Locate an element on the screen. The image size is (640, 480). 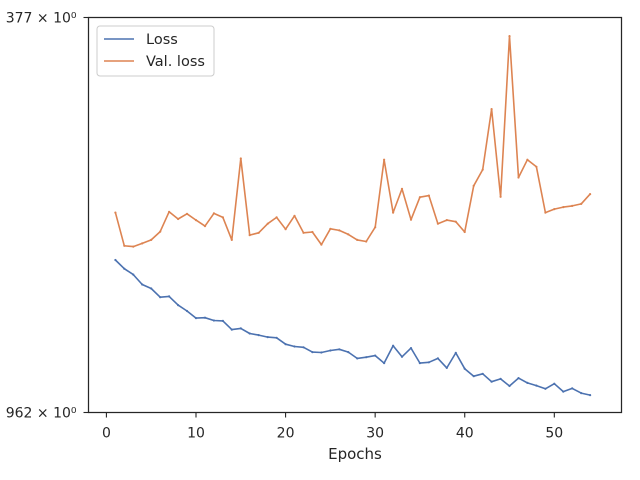
x-tick-label: 0 is located at coordinates (106, 434).